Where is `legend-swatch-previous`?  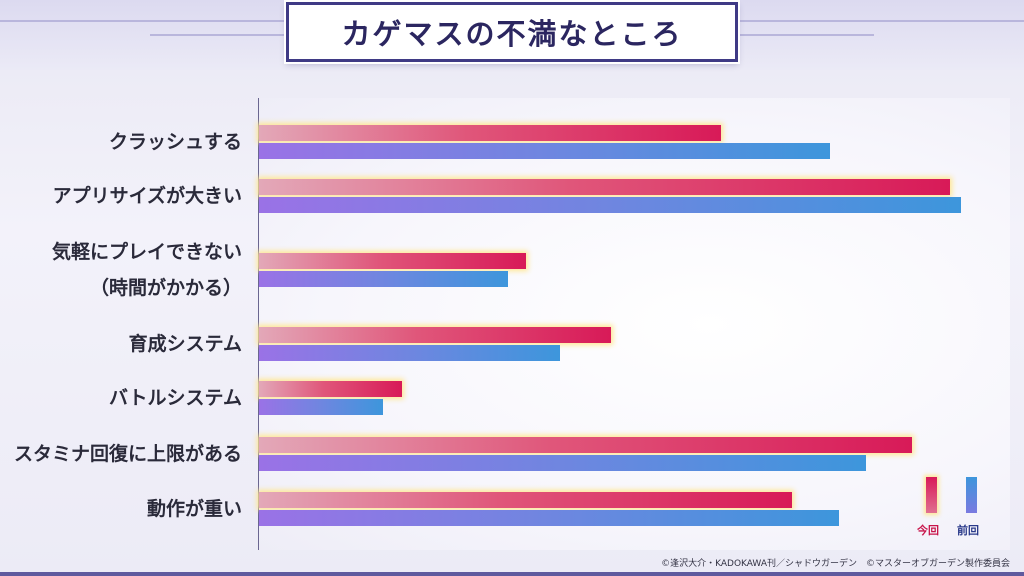
legend-swatch-previous is located at coordinates (971, 495).